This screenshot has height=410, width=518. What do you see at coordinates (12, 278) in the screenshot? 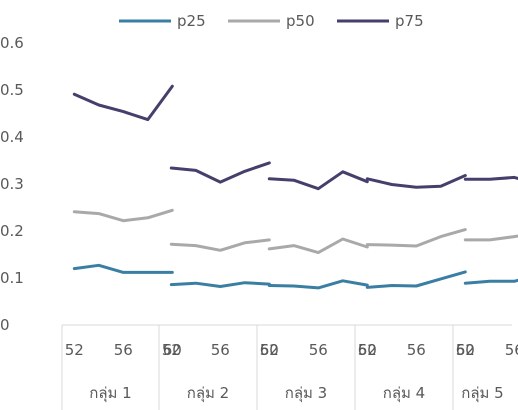
I see `y-tick-label: 0.1` at bounding box center [12, 278].